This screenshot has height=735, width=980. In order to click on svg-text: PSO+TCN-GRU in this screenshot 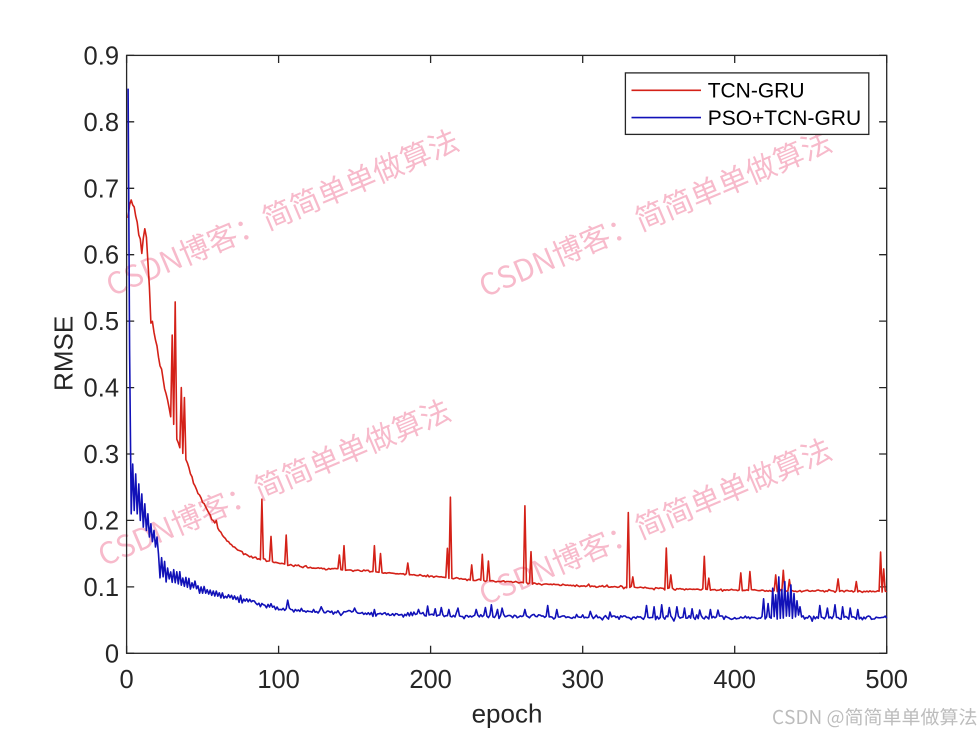, I will do `click(784, 118)`.